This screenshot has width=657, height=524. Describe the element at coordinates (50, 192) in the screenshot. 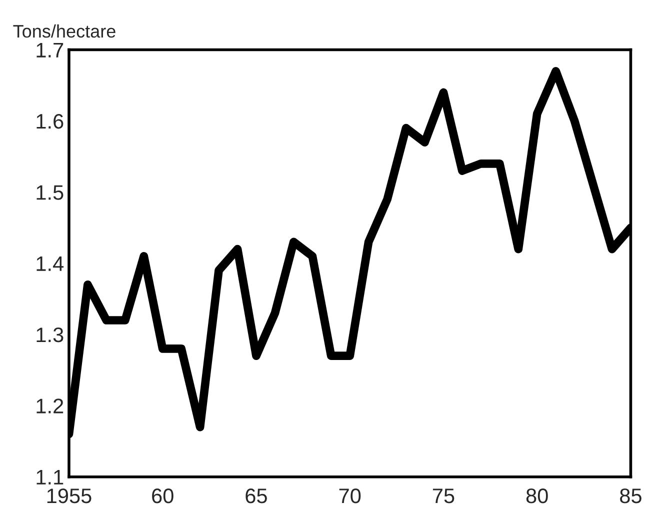

I see `y-tick-label: 1.5` at that location.